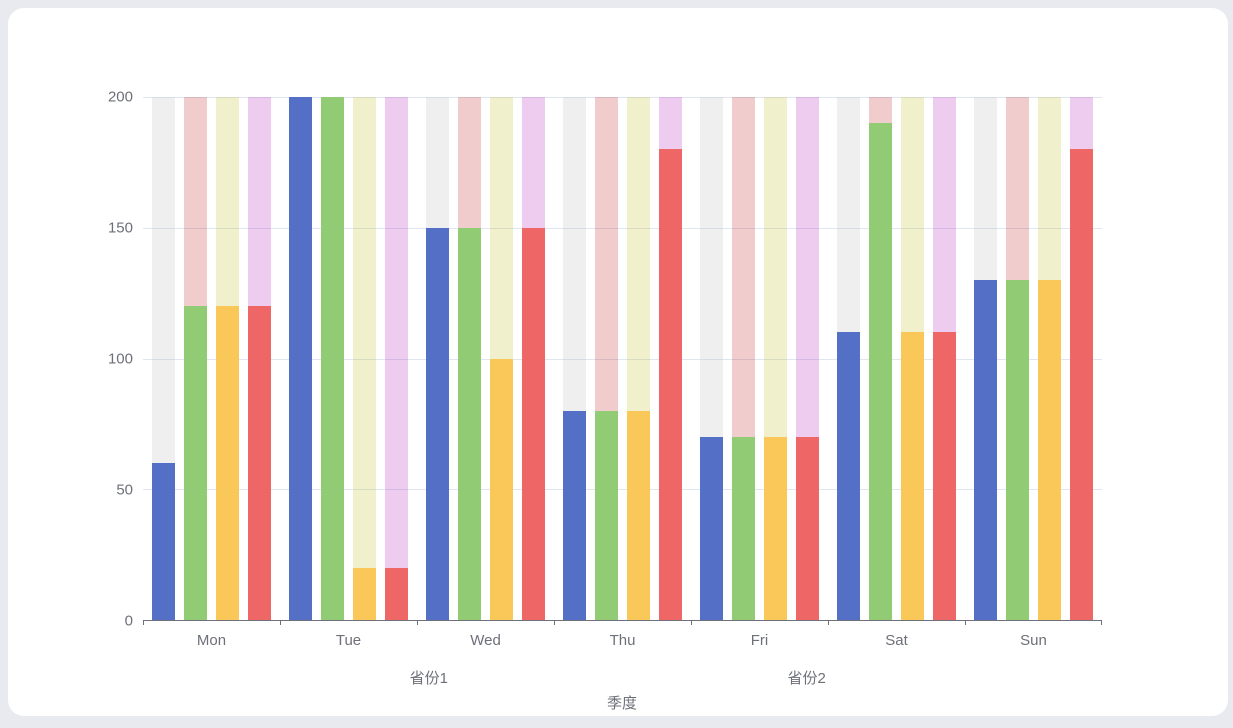 Image resolution: width=1233 pixels, height=728 pixels. I want to click on x-axis-label-Thu: Thu, so click(622, 640).